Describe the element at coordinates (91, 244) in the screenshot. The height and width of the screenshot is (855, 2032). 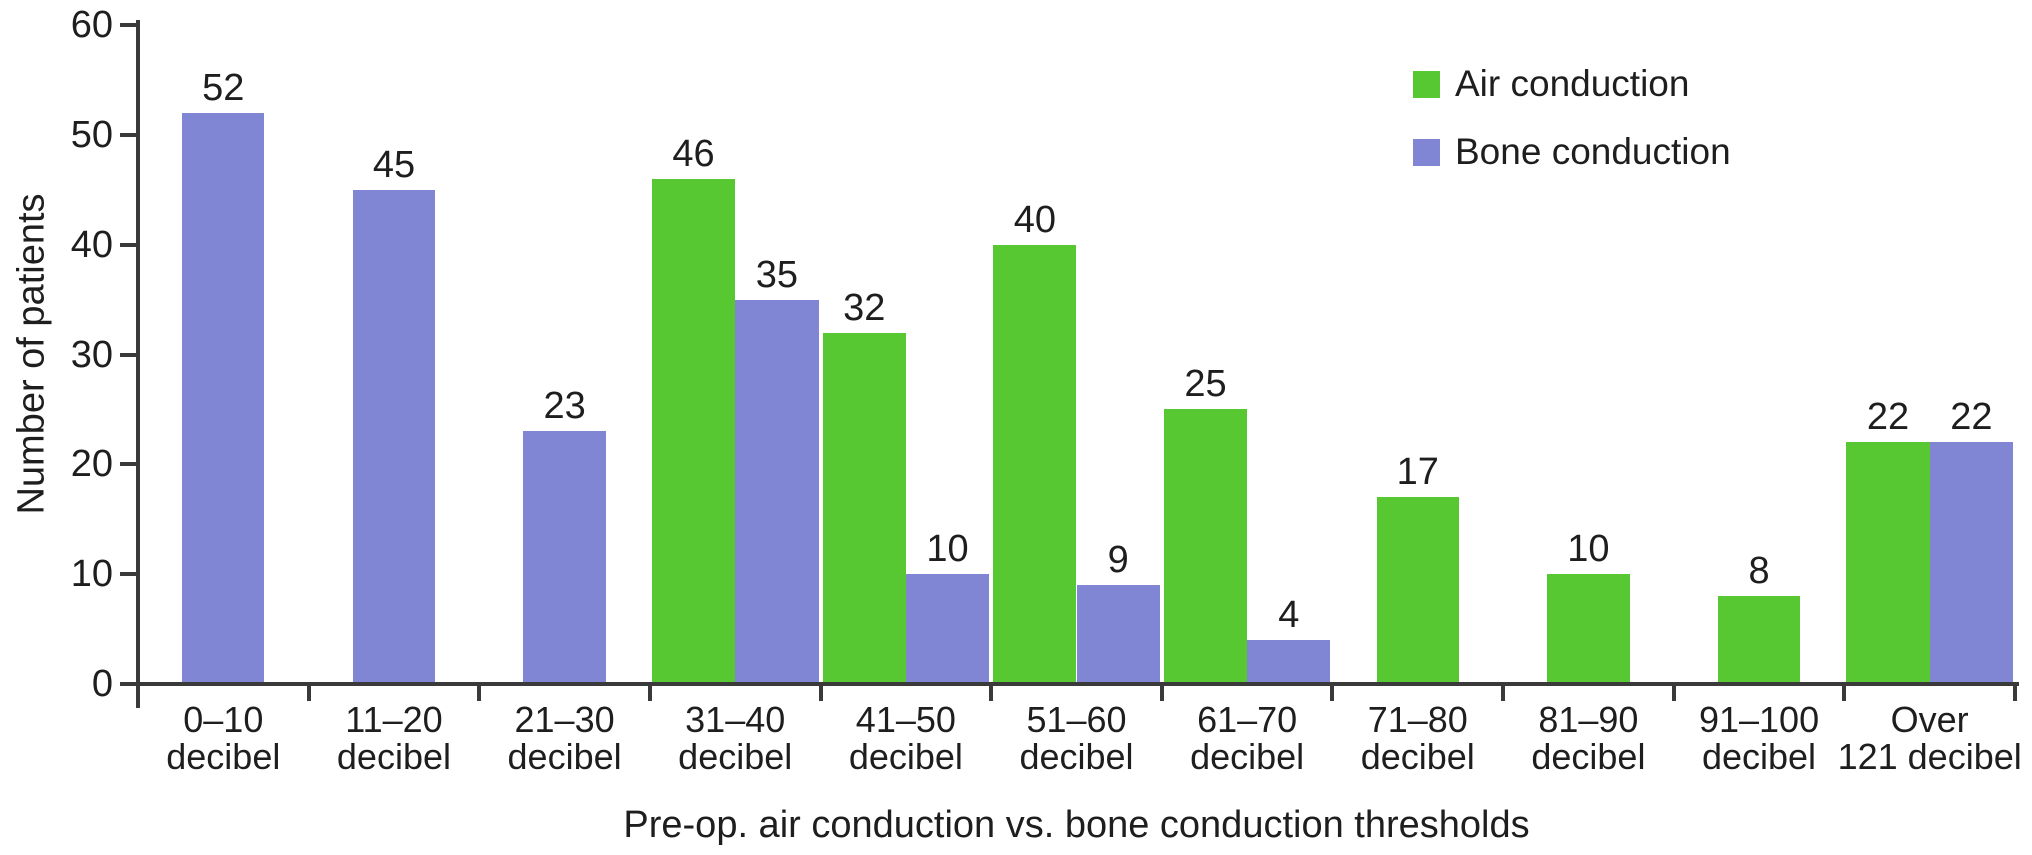
I see `y-tick-label: 40` at that location.